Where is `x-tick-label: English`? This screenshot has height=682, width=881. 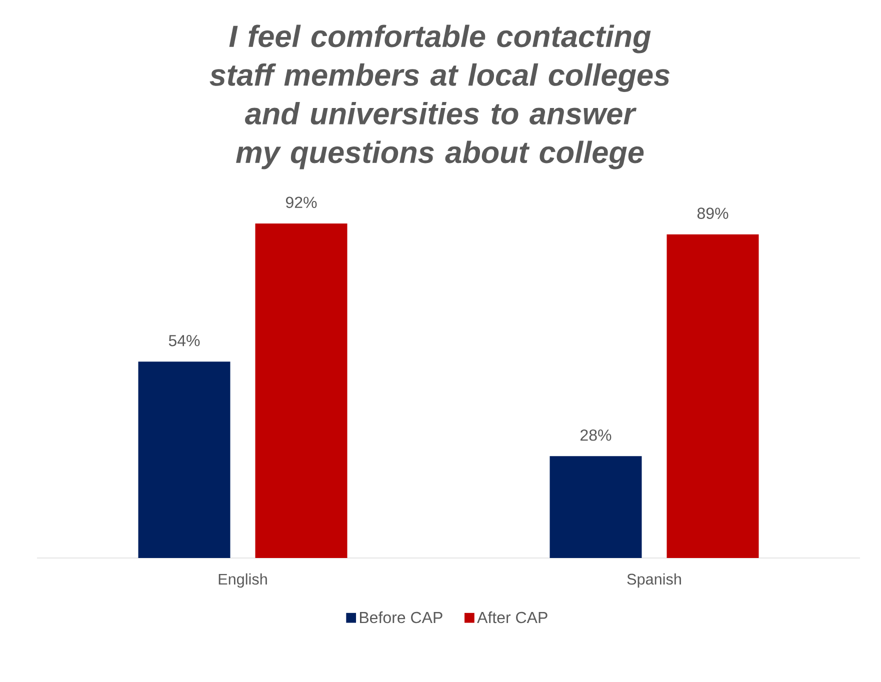
x-tick-label: English is located at coordinates (242, 580).